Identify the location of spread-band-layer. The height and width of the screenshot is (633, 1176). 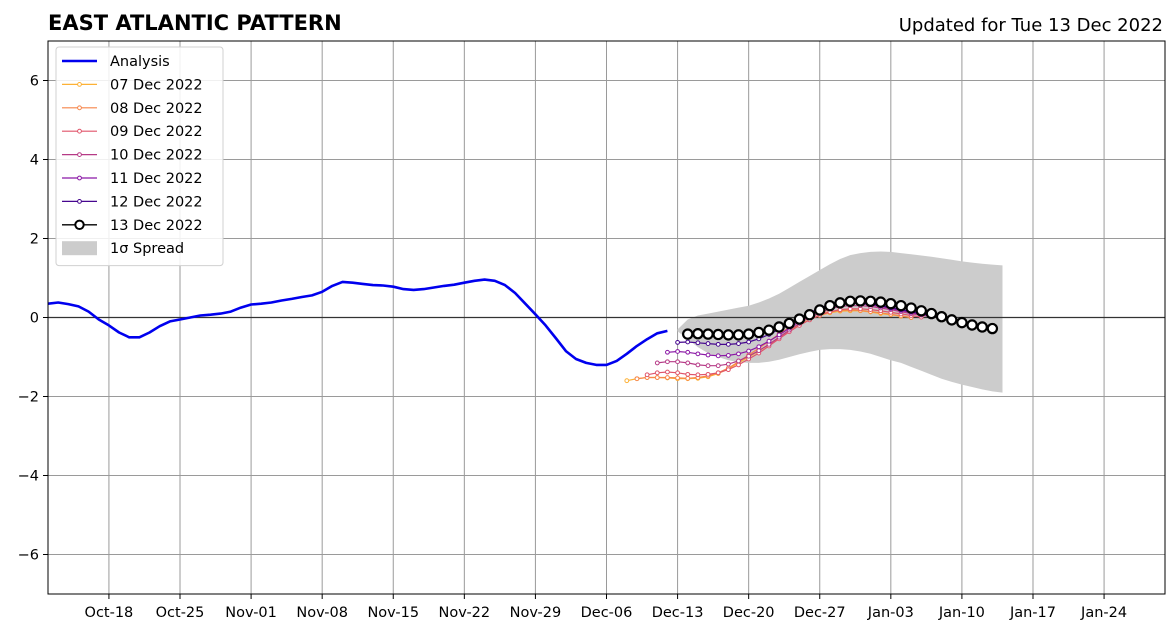
(840, 322).